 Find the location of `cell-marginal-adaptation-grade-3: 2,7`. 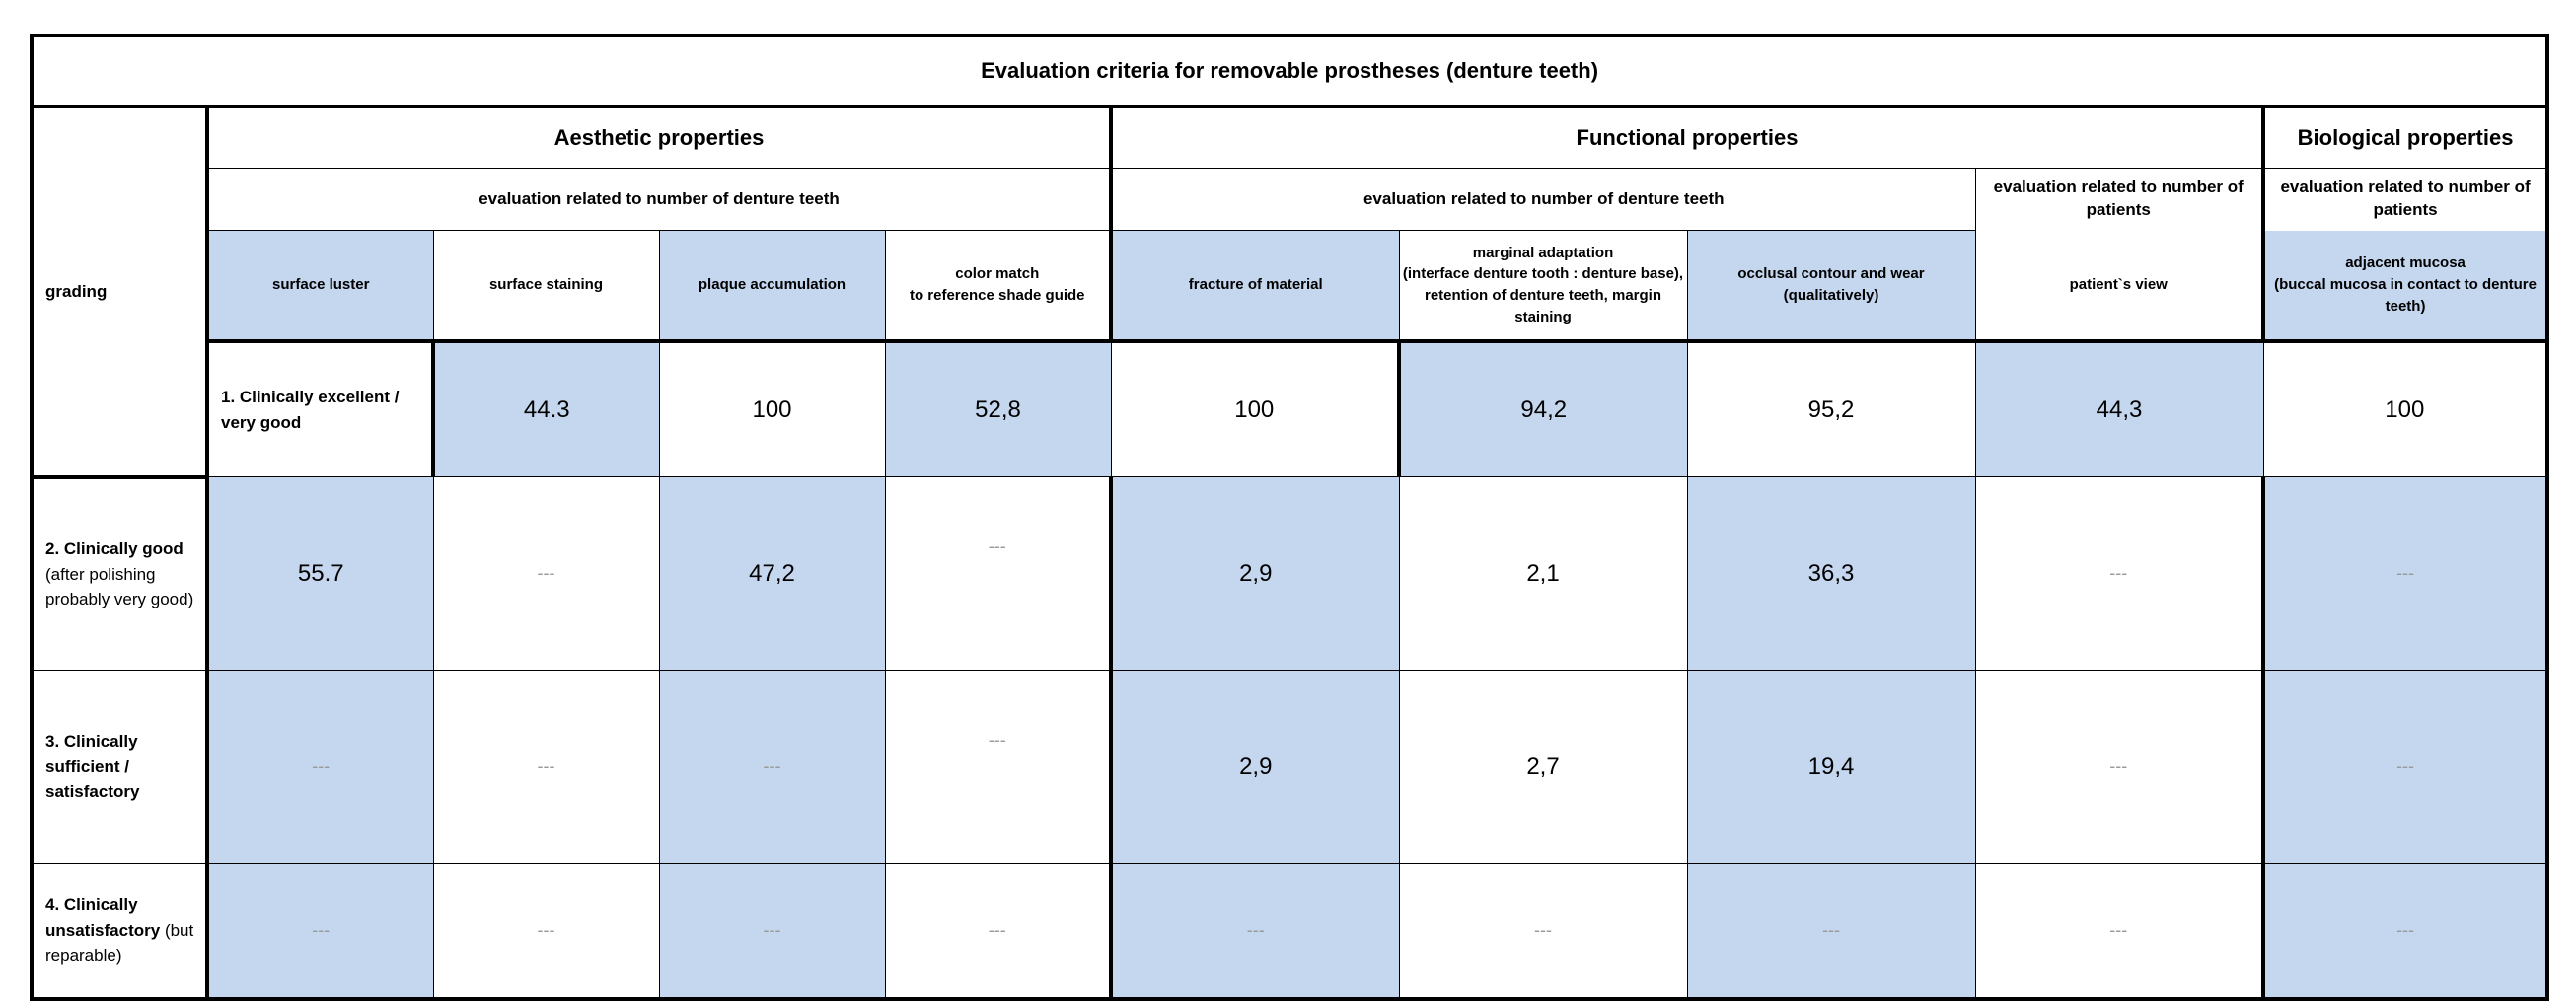

cell-marginal-adaptation-grade-3: 2,7 is located at coordinates (1543, 767).